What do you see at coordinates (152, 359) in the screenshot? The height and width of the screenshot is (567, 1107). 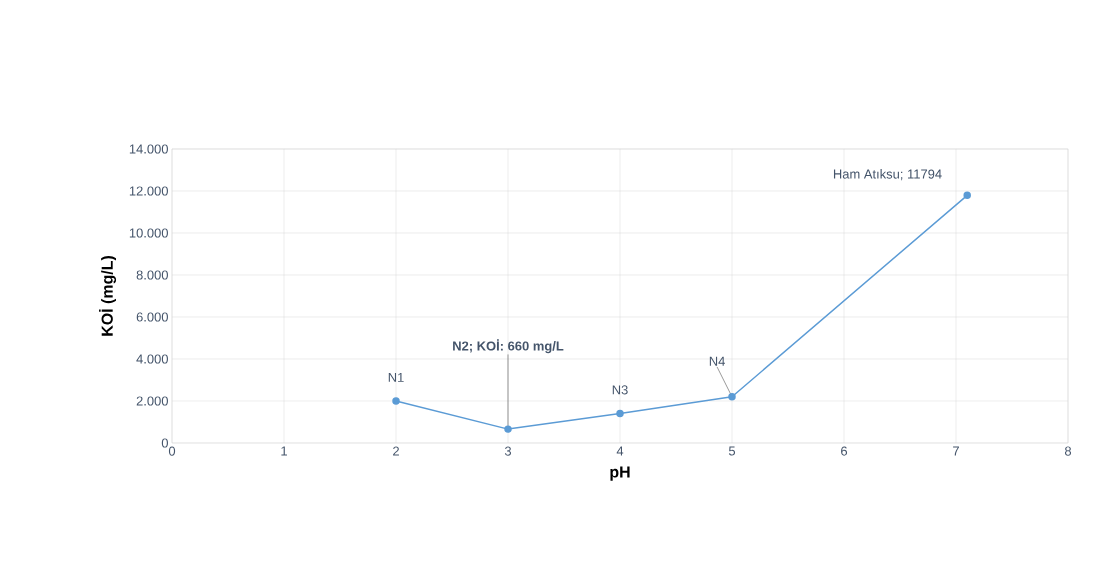 I see `y-tick-label: 4.000` at bounding box center [152, 359].